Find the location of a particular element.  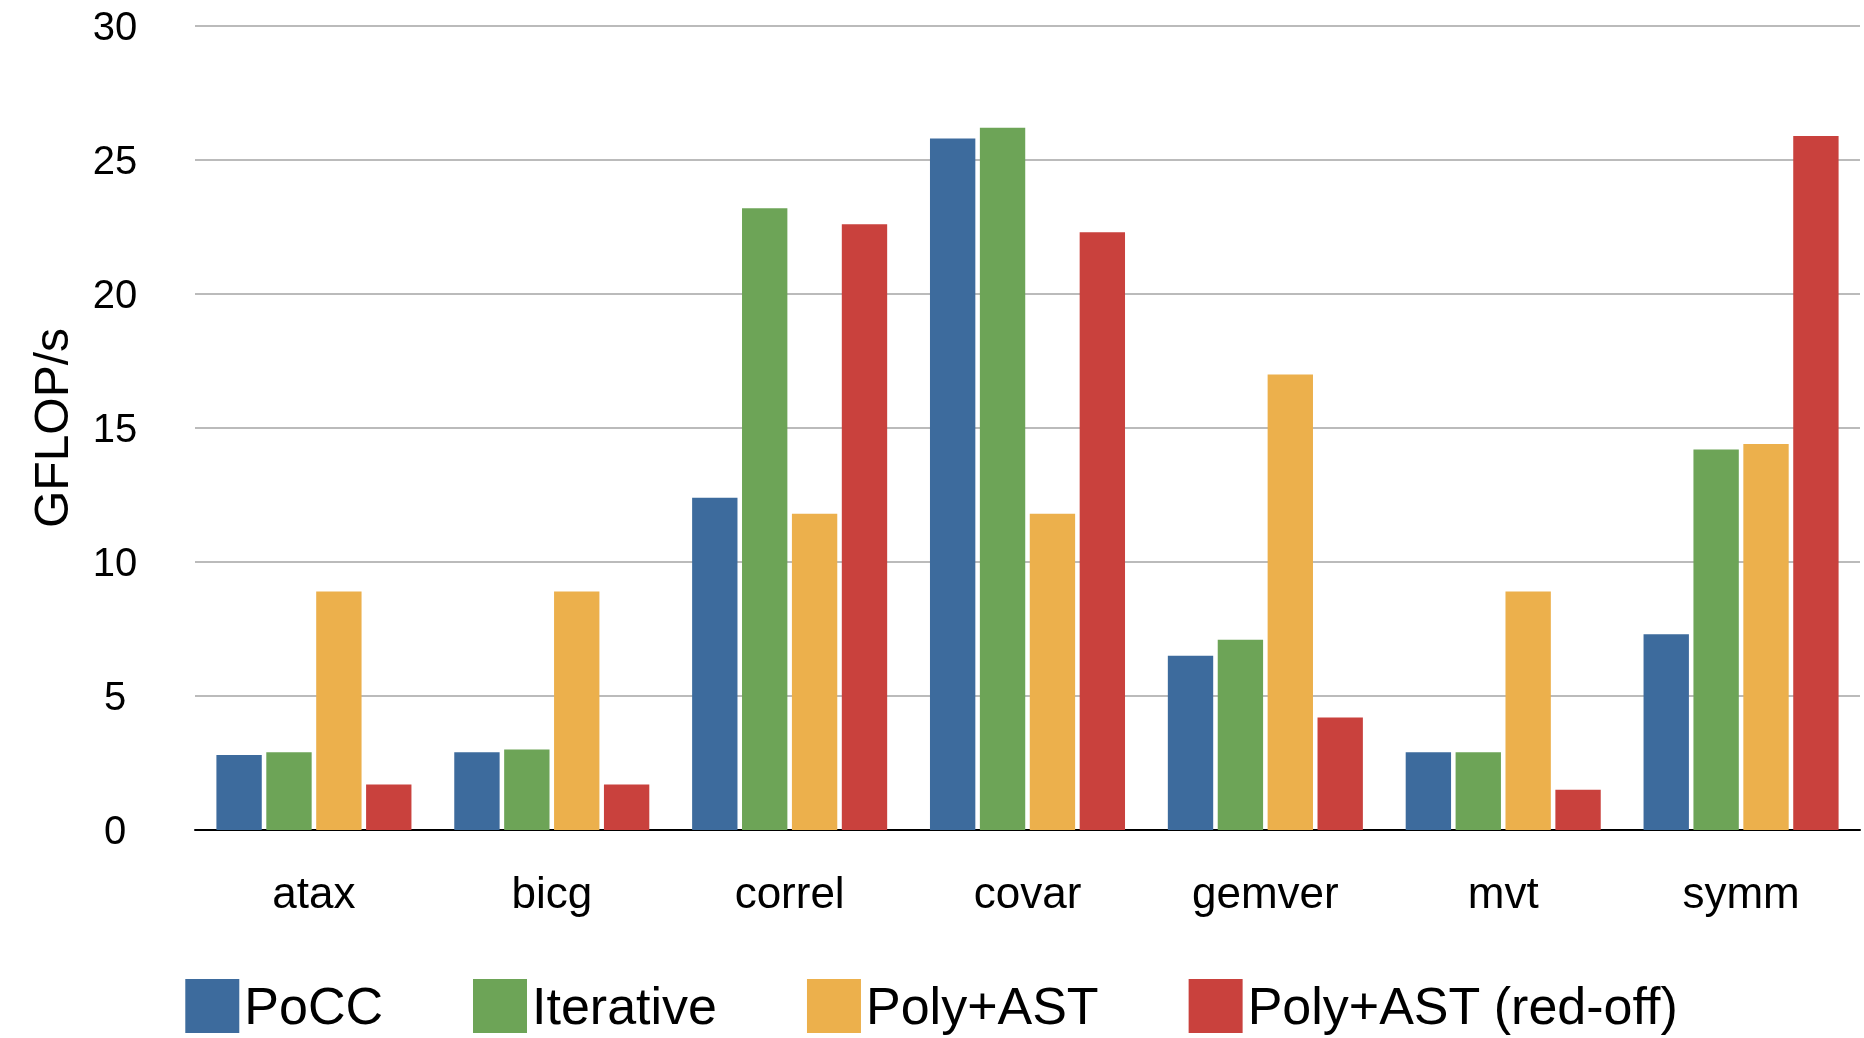

x-tick-label: bicg is located at coordinates (552, 892).